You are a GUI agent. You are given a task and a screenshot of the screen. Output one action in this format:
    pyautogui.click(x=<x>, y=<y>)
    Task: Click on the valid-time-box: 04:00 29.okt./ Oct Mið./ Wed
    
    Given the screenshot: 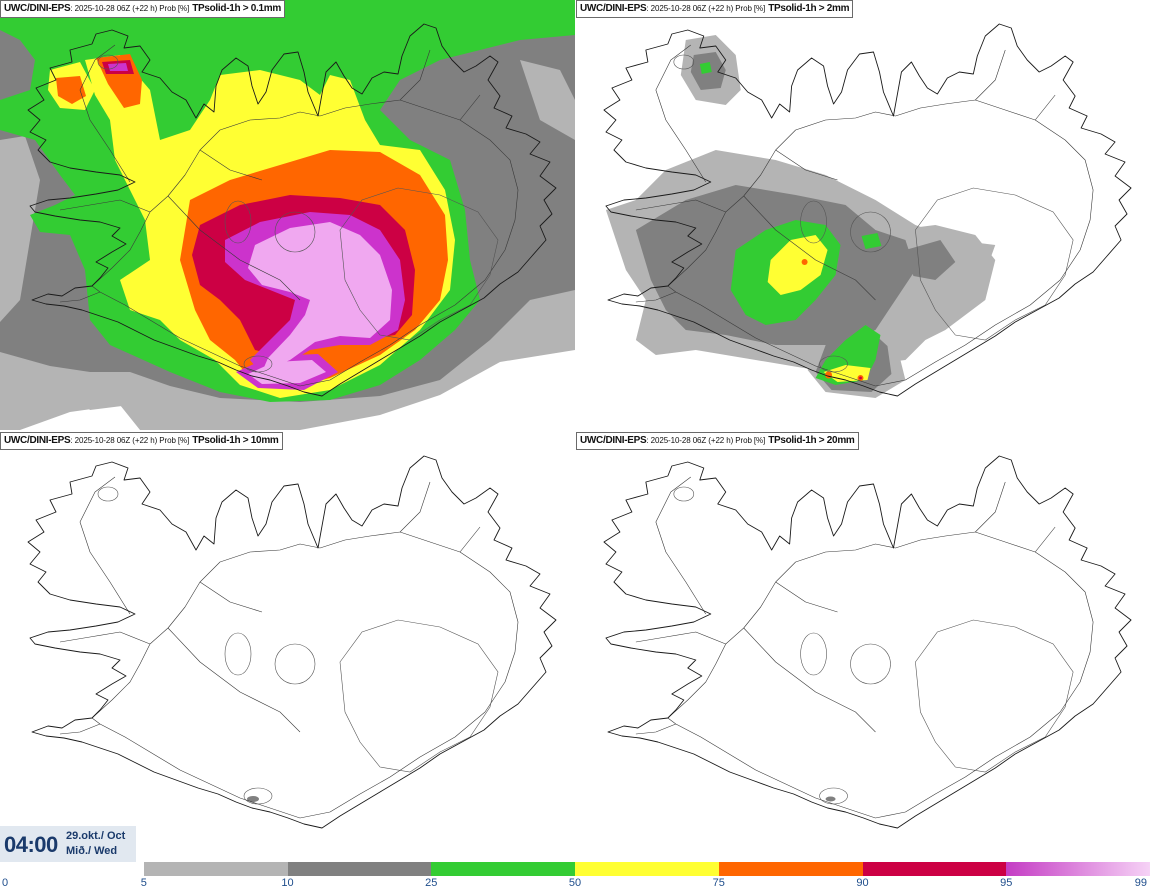 What is the action you would take?
    pyautogui.click(x=68, y=844)
    